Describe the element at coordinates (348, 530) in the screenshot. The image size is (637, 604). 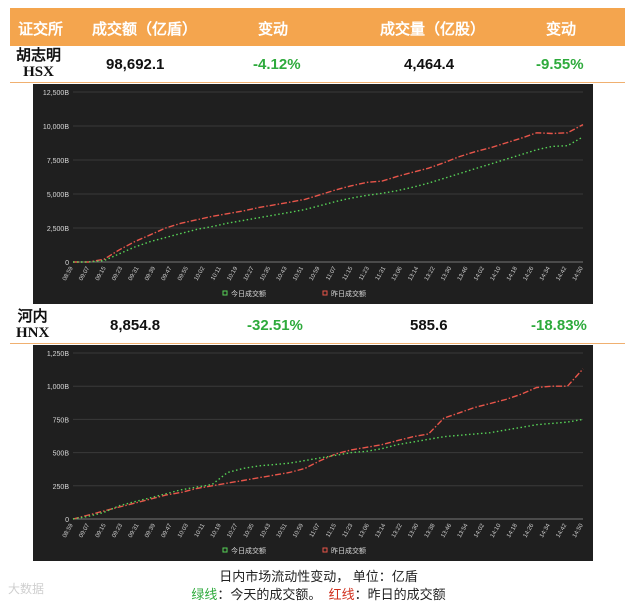
I see `x-tick-label: 11:23` at that location.